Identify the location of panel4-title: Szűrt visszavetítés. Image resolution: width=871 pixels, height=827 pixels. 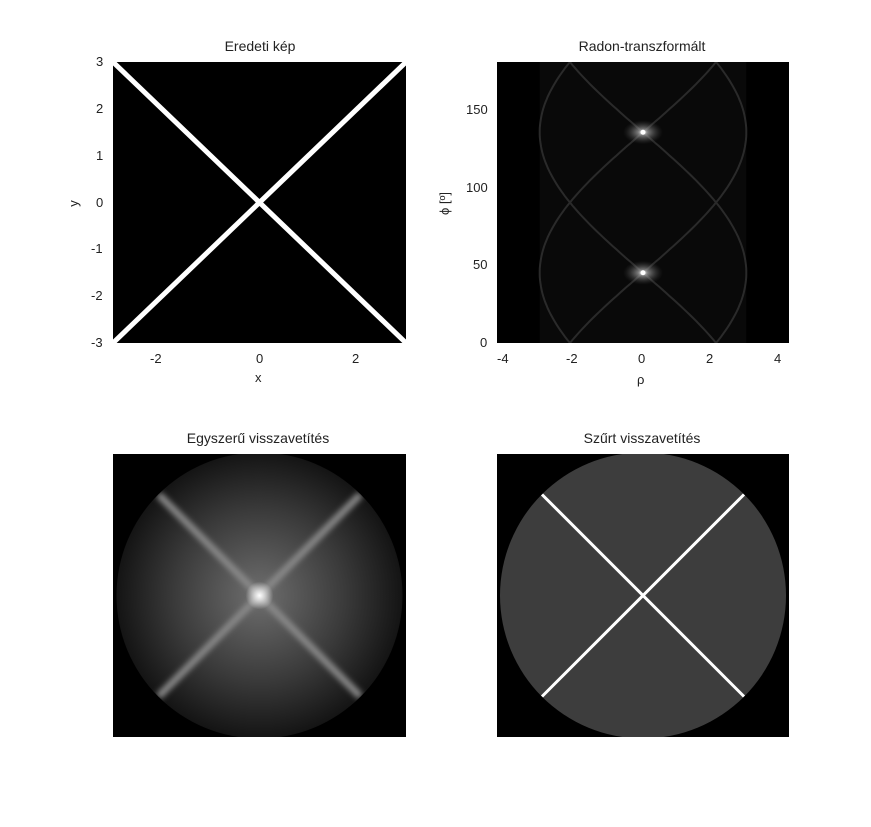
(642, 438).